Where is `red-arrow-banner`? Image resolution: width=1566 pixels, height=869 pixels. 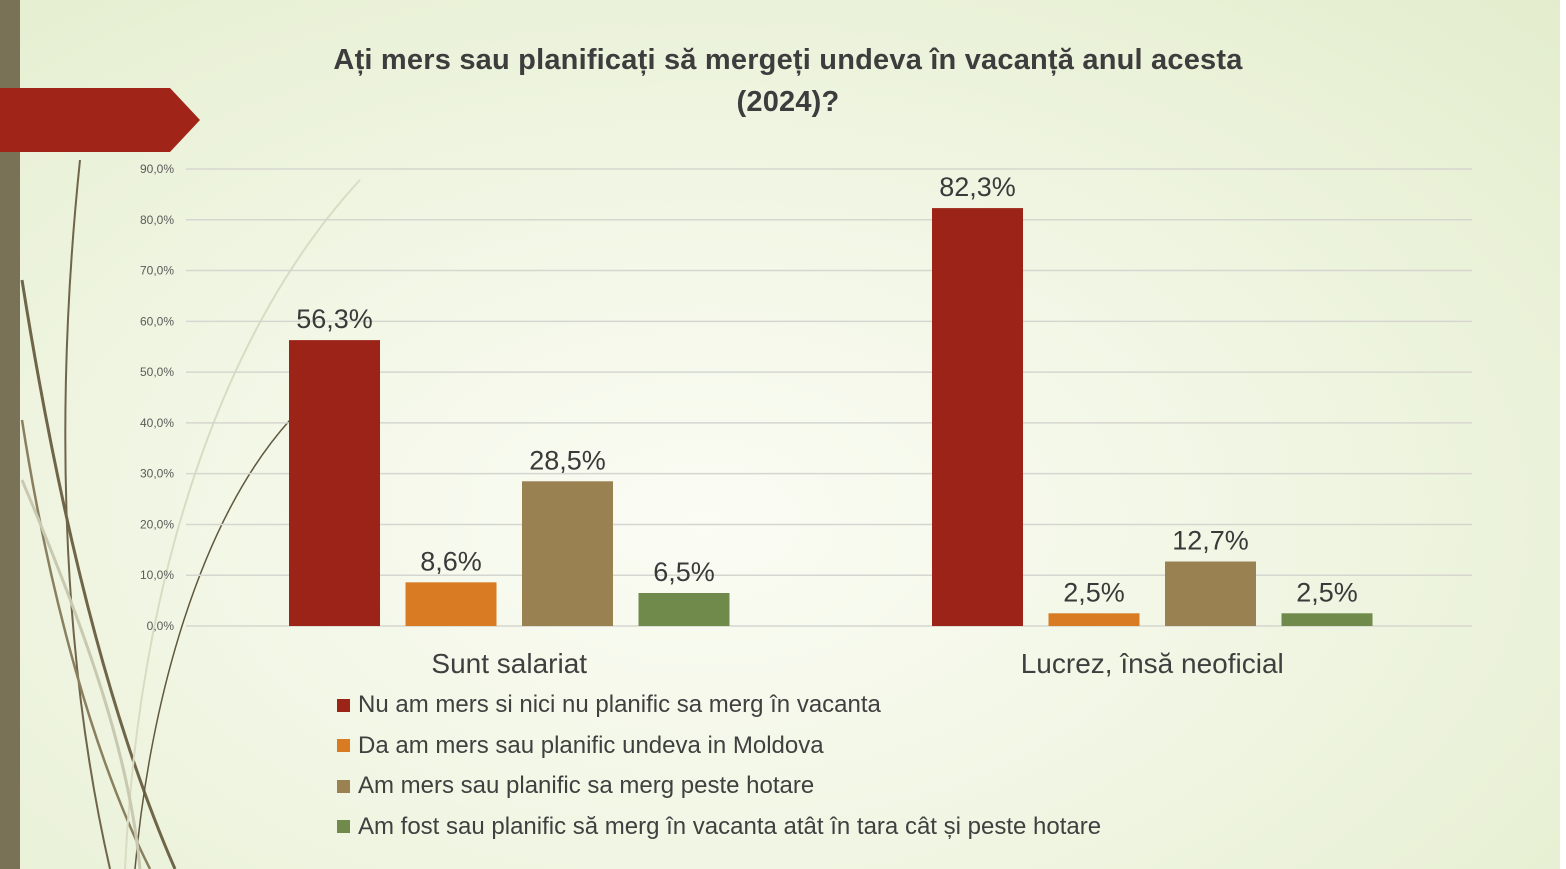 red-arrow-banner is located at coordinates (100, 120).